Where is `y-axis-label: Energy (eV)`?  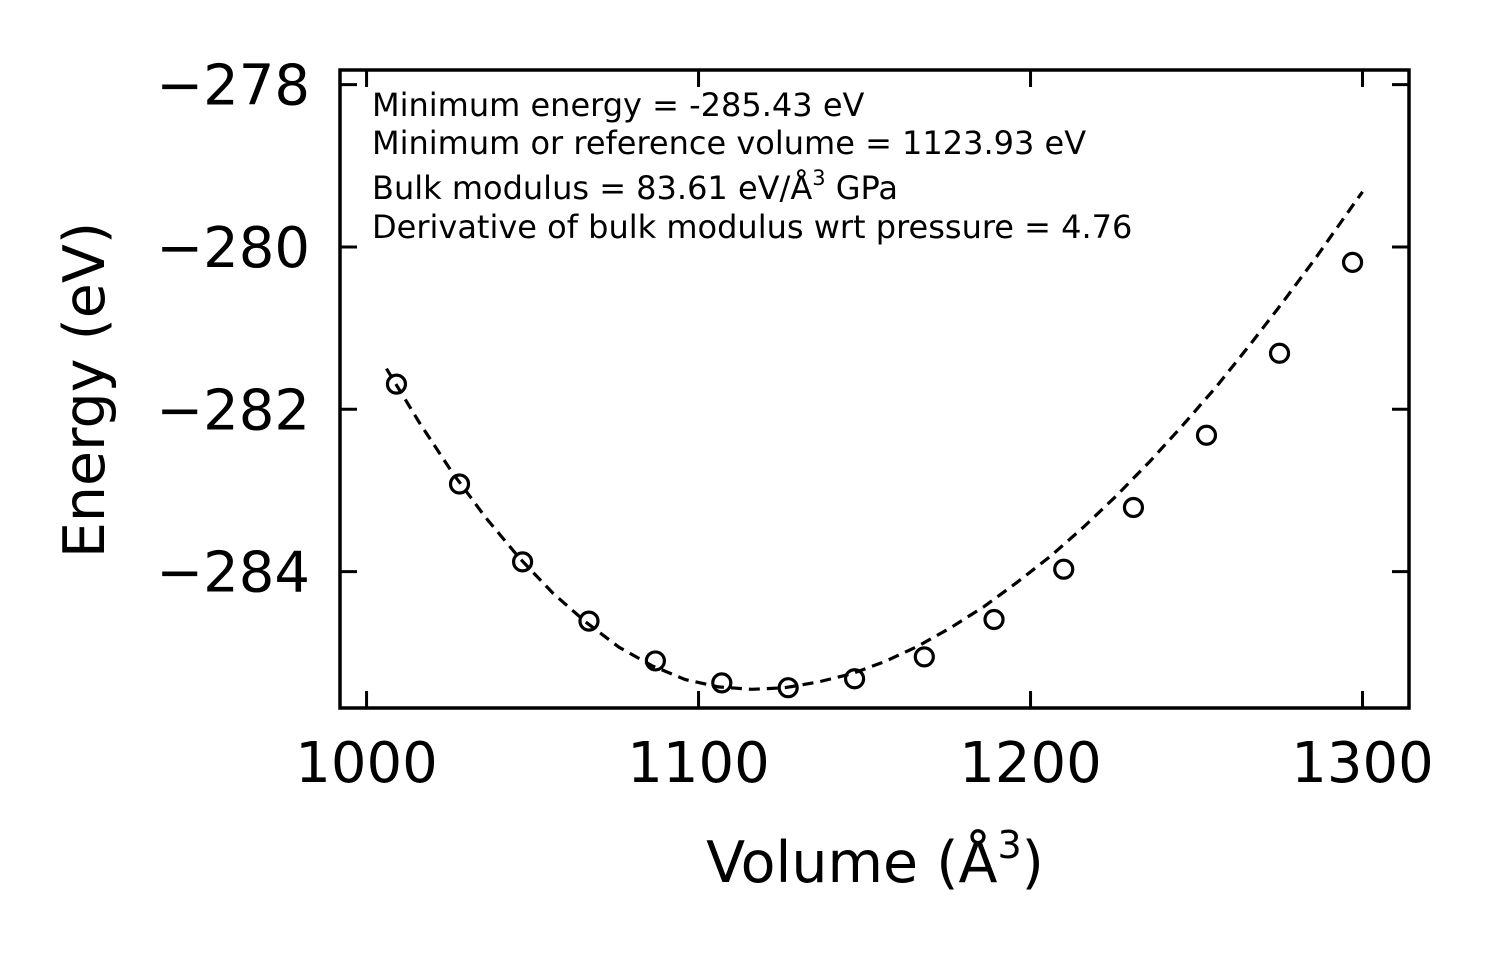
y-axis-label: Energy (eV) is located at coordinates (85, 390).